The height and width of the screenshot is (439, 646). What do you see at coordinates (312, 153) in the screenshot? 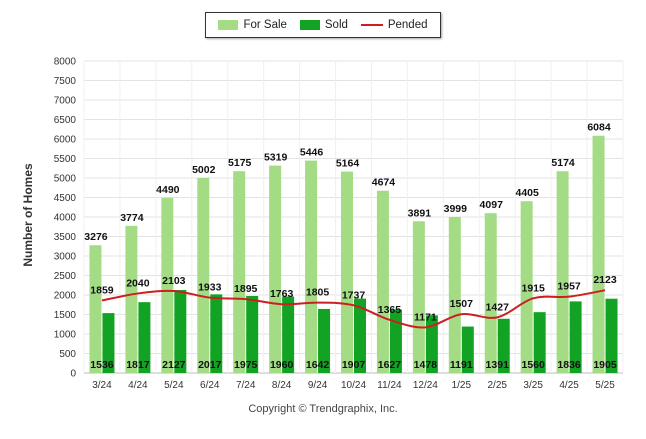
I see `for-sale-data-label: 5446` at bounding box center [312, 153].